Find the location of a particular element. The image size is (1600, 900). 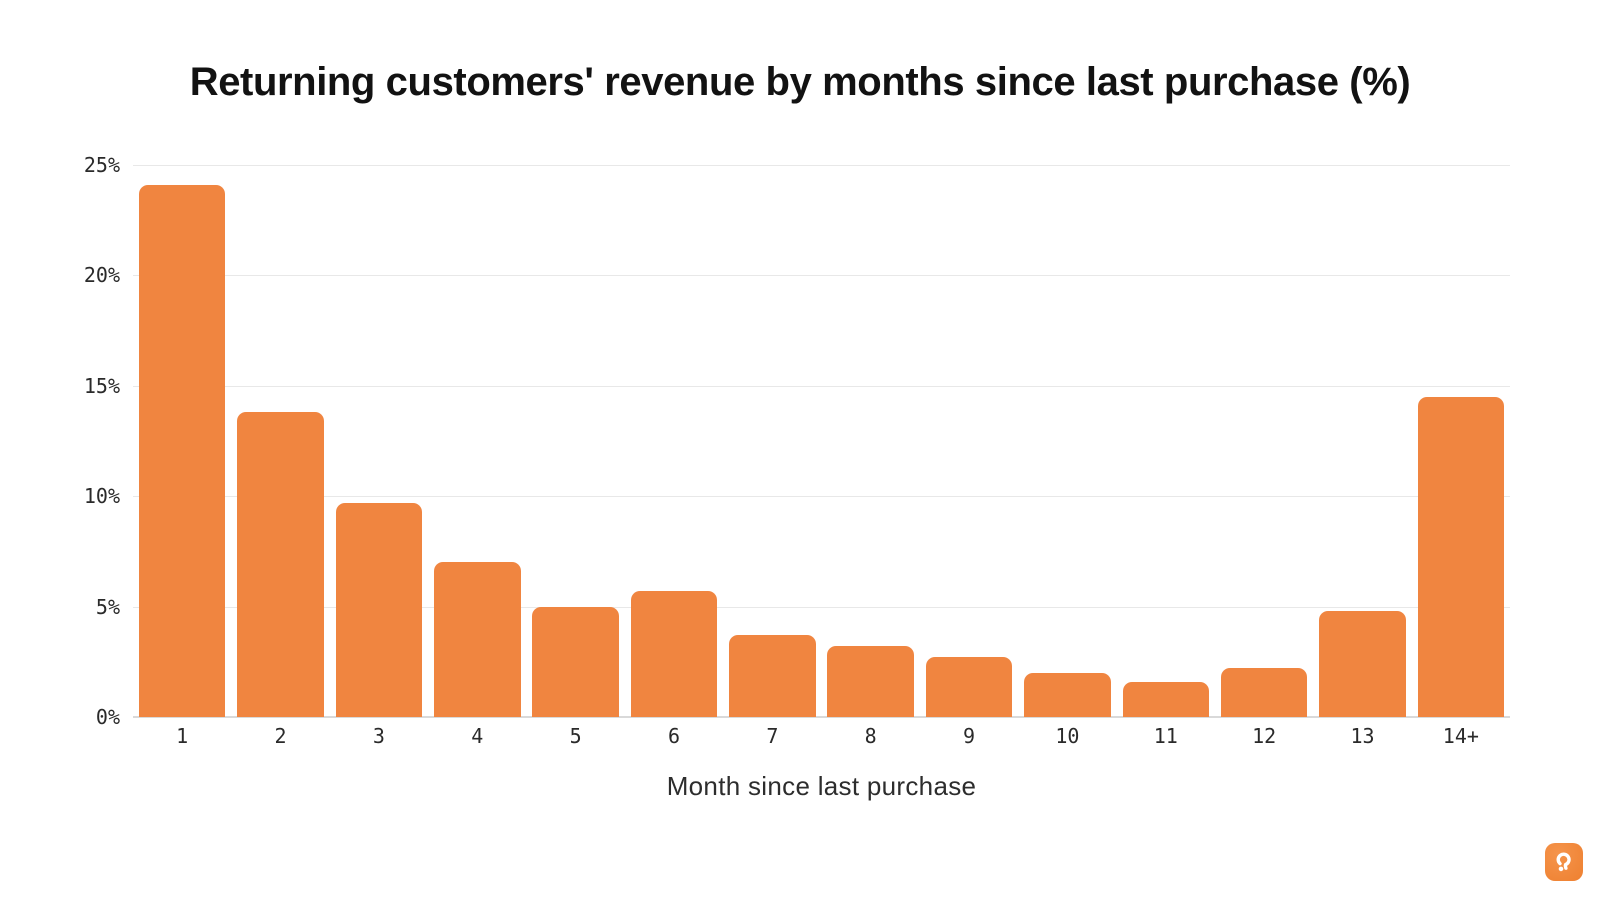

bar-month-14+ is located at coordinates (1461, 556).